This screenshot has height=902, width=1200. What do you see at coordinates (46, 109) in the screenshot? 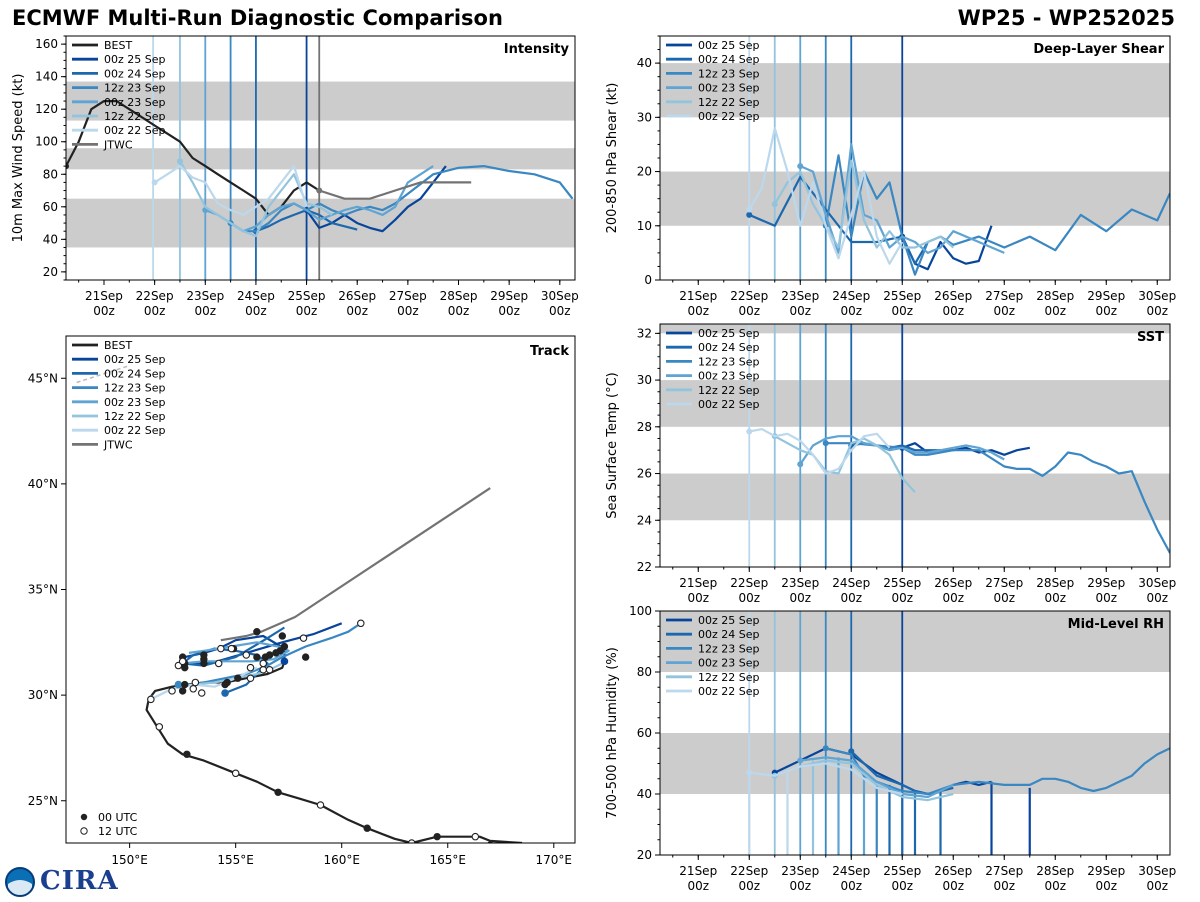
I see `y-tick-label: 120` at bounding box center [46, 109].